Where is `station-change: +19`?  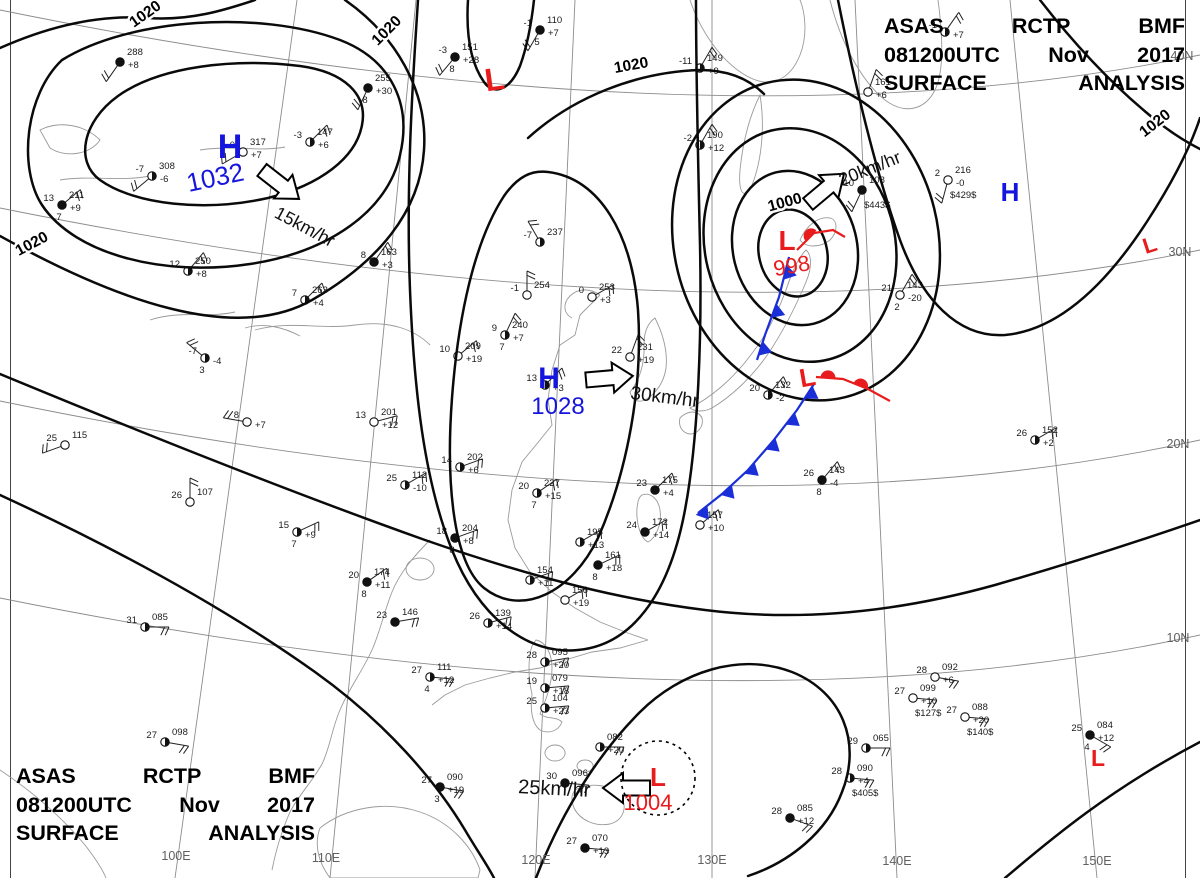
station-change: +19 is located at coordinates (456, 790).